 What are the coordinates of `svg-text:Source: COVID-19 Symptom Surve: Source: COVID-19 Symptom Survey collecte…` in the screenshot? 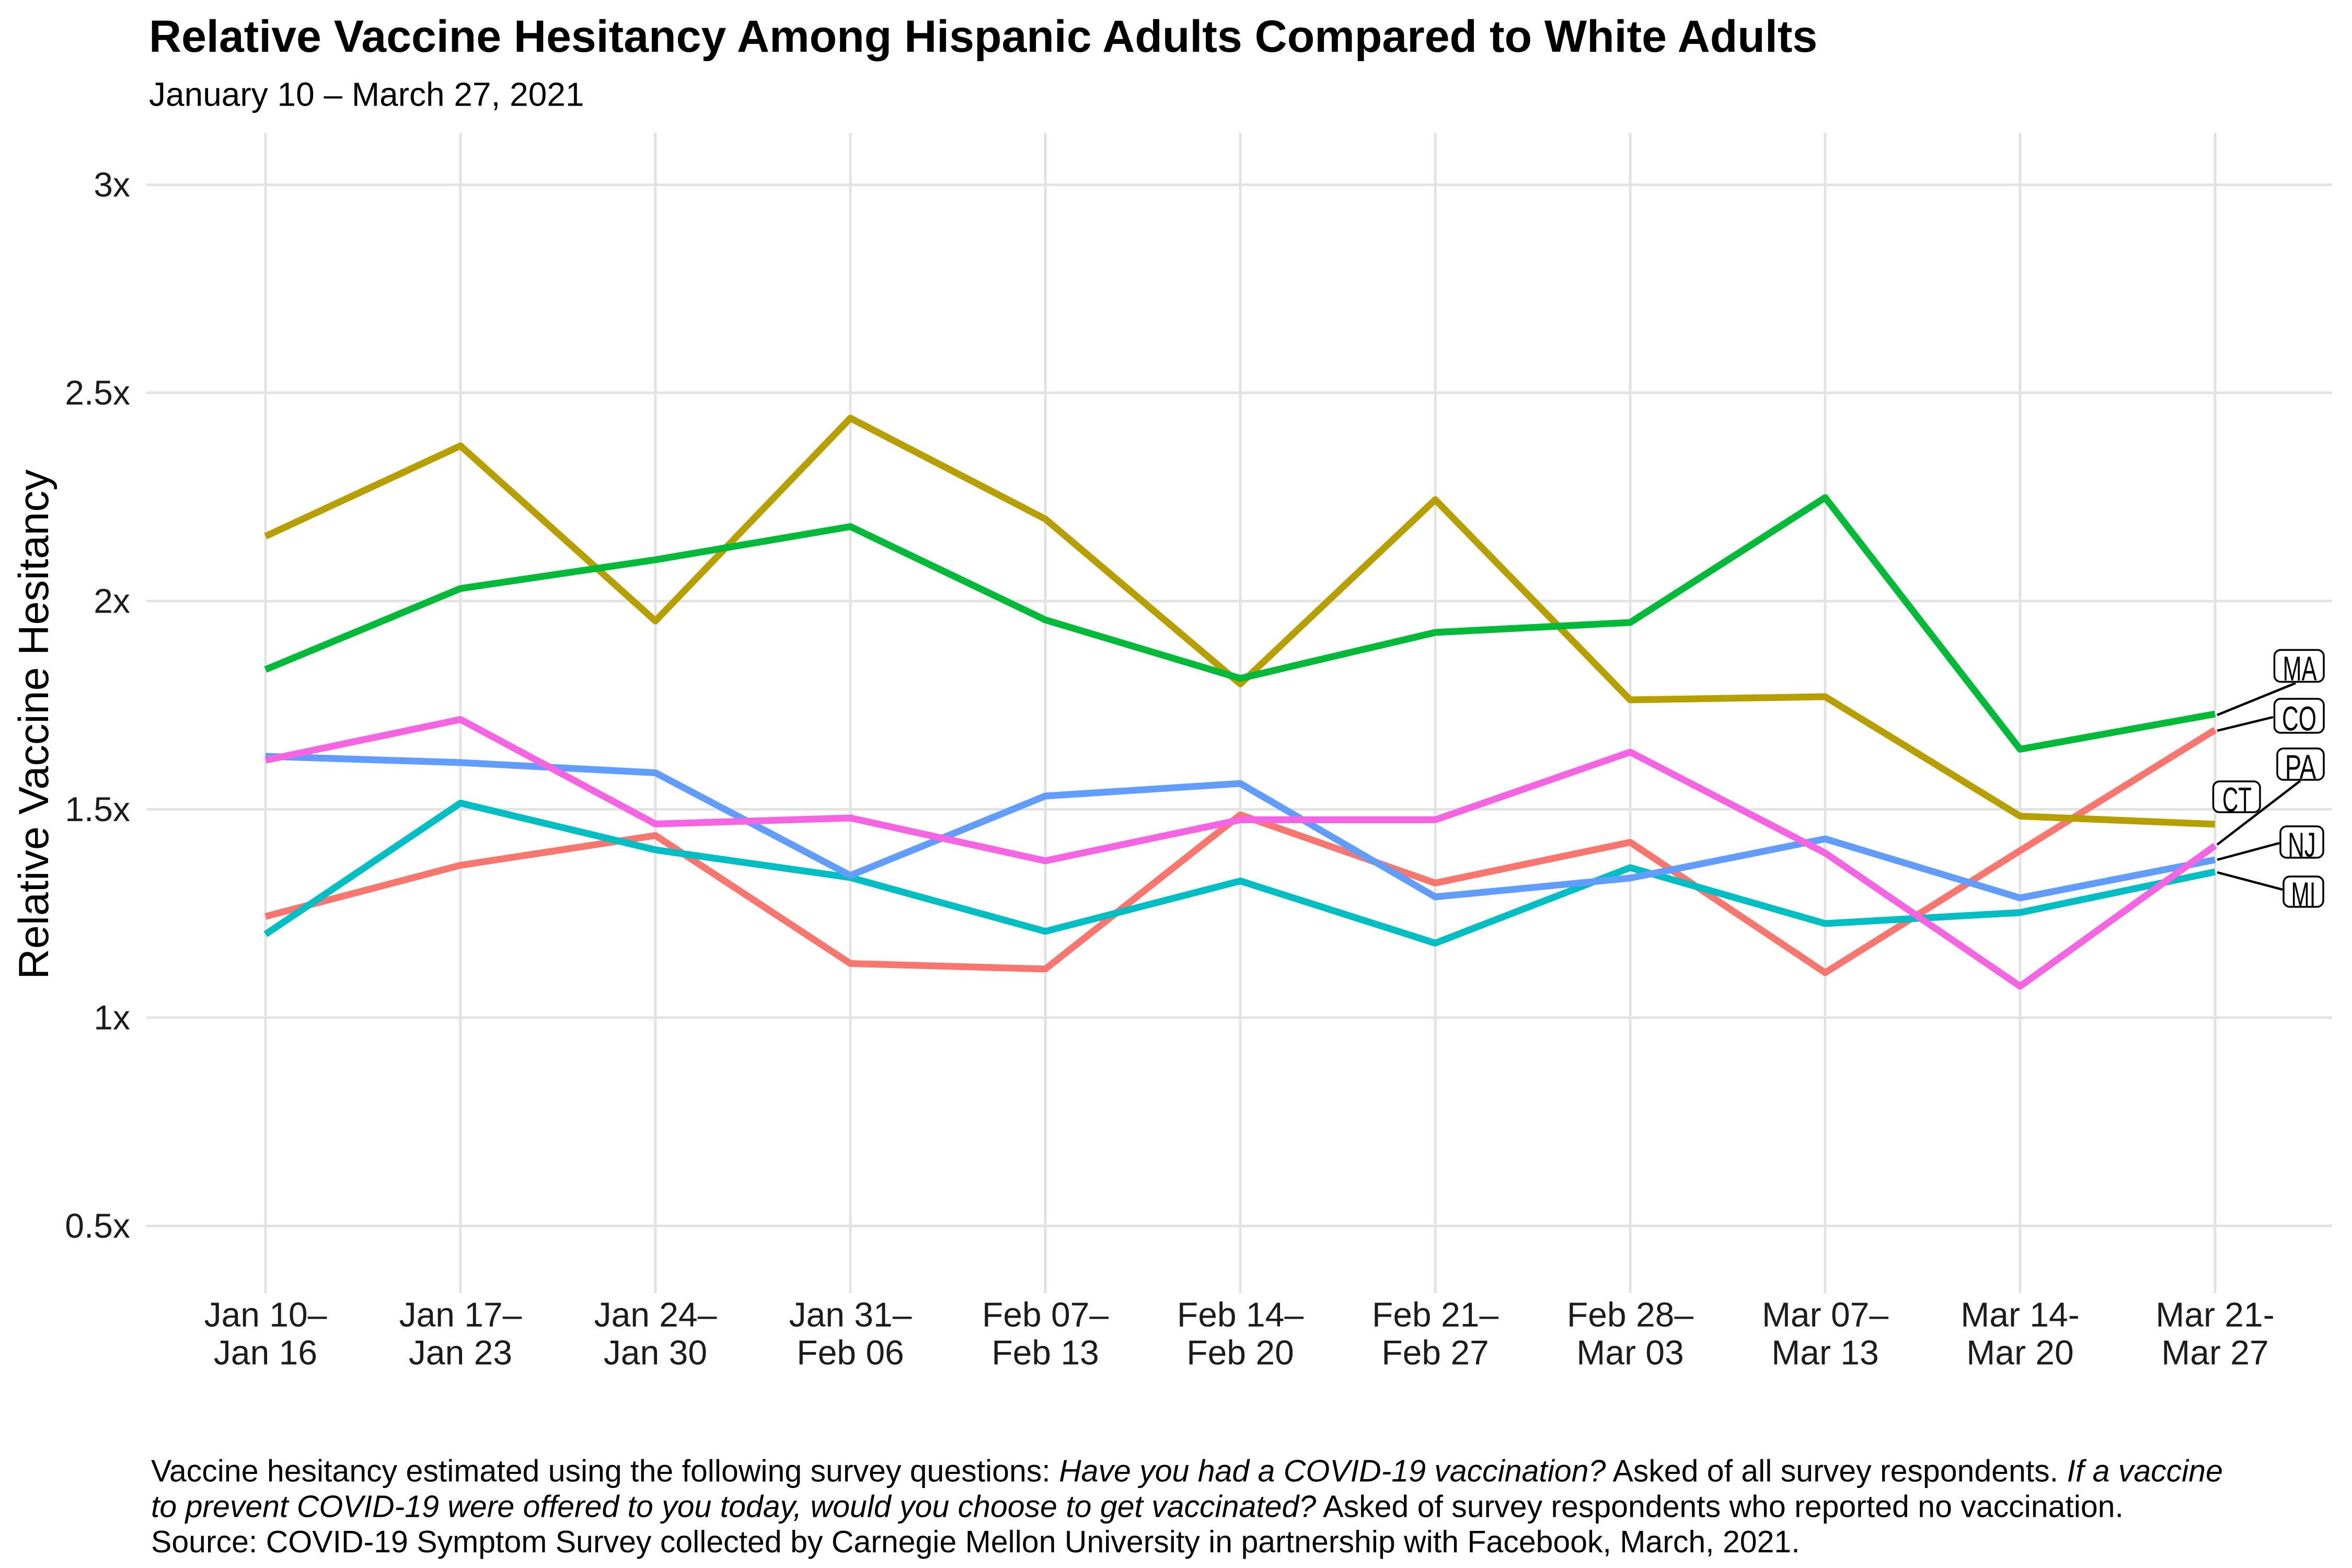 It's located at (975, 1542).